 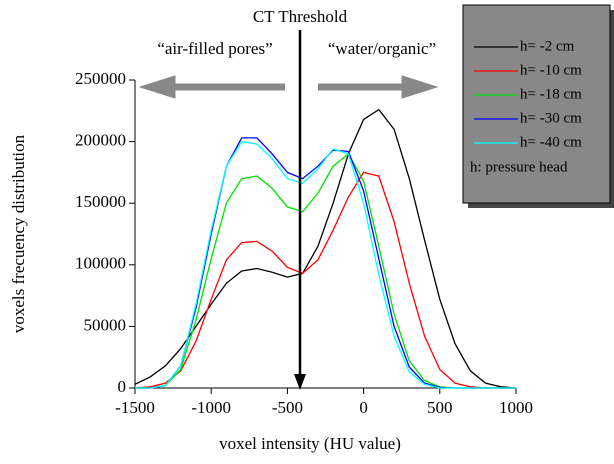 What do you see at coordinates (100, 263) in the screenshot?
I see `y-tick-label: 100000` at bounding box center [100, 263].